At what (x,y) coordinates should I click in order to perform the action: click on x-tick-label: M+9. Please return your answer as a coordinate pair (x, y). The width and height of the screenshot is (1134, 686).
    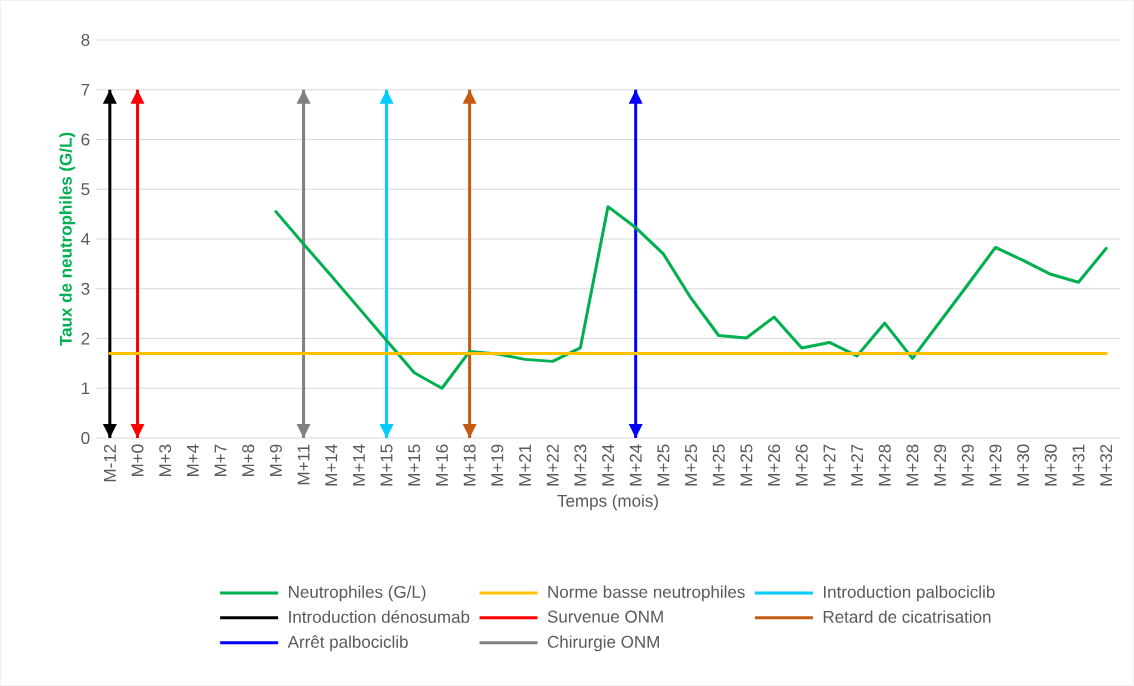
    Looking at the image, I should click on (275, 460).